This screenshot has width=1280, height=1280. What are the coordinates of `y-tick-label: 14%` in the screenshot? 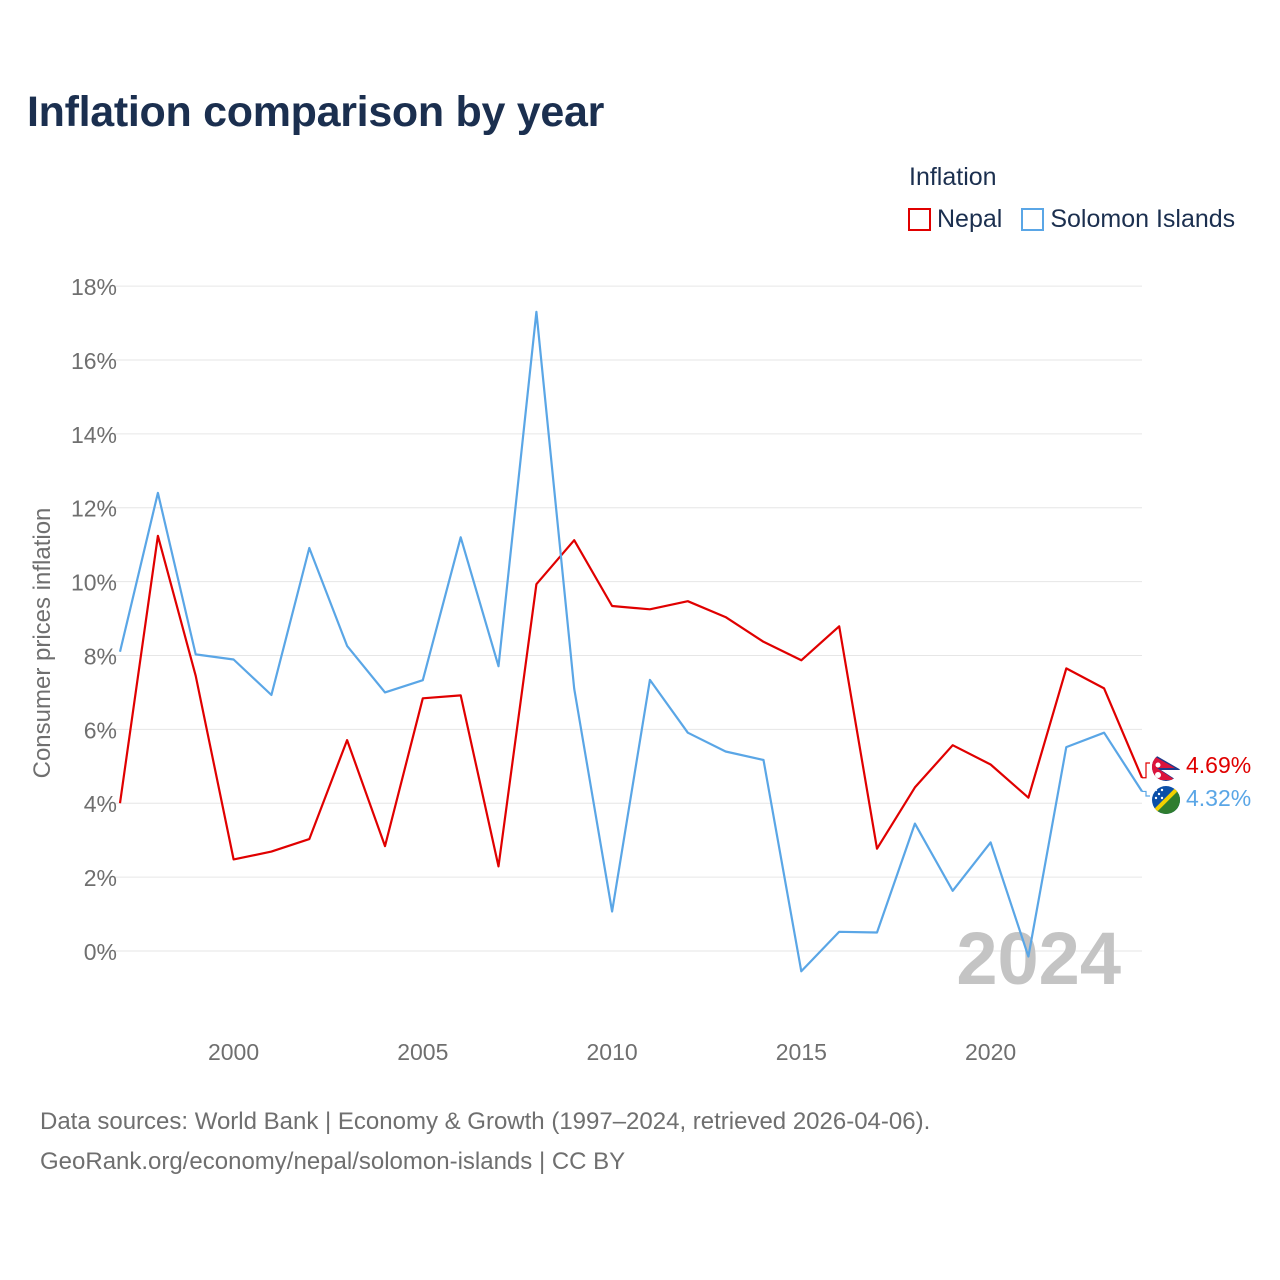 It's located at (94, 435).